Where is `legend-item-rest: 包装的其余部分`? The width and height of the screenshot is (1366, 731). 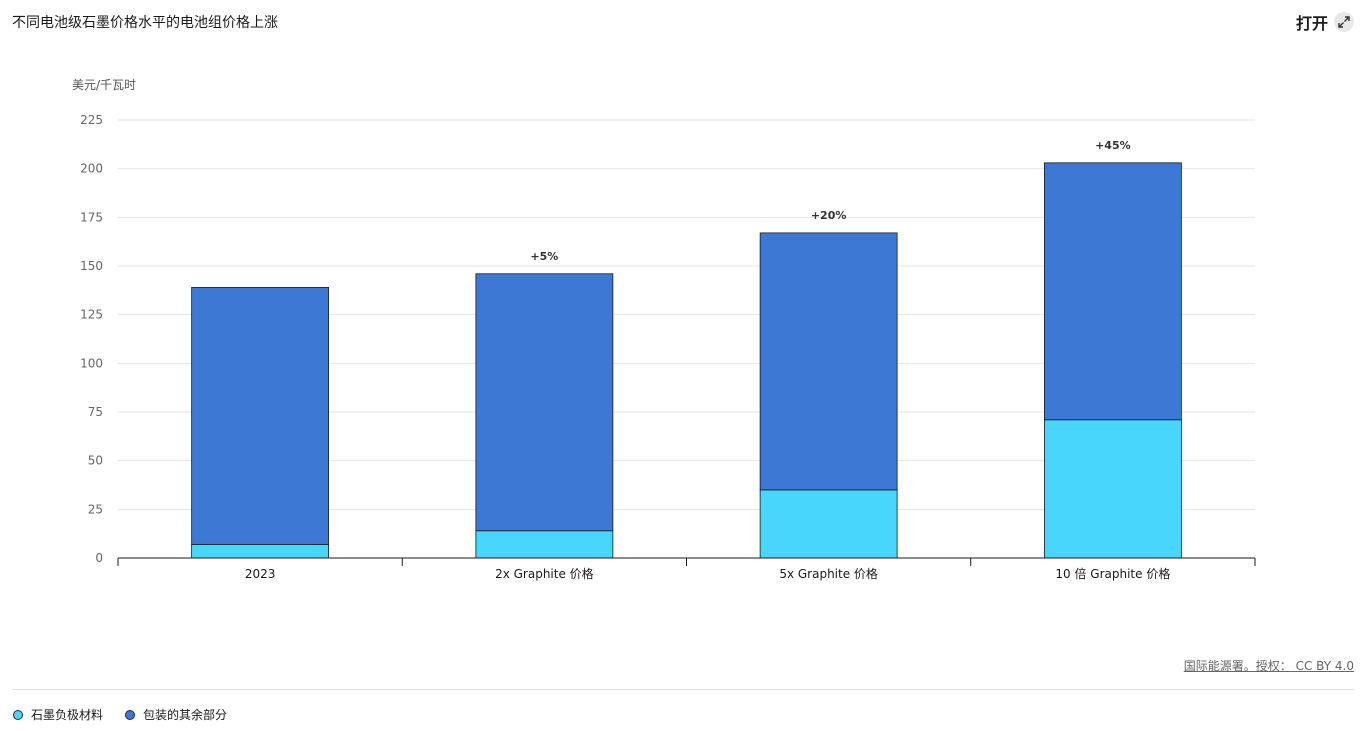
legend-item-rest: 包装的其余部分 is located at coordinates (176, 714).